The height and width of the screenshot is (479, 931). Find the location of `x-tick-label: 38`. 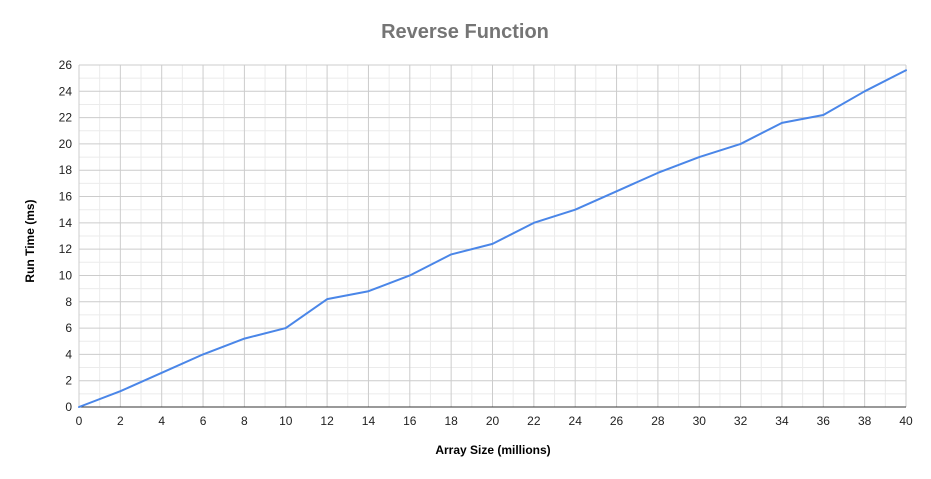

x-tick-label: 38 is located at coordinates (865, 421).